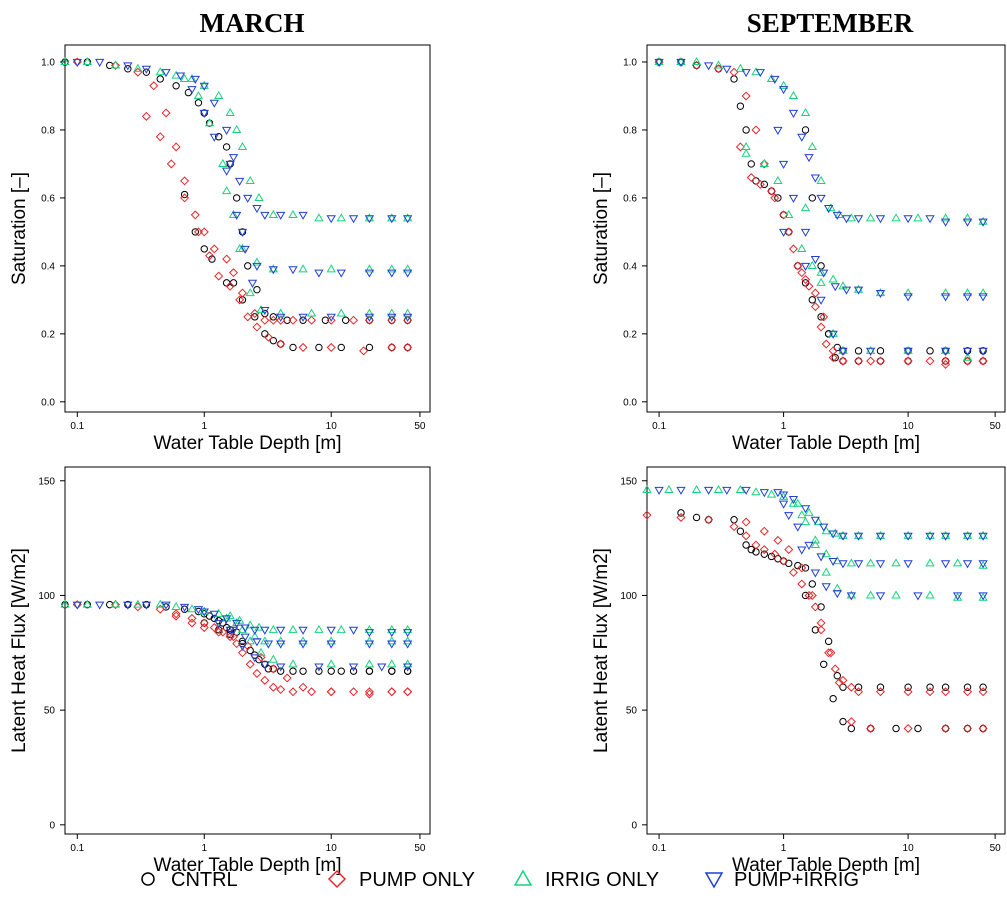 This screenshot has width=1007, height=917. Describe the element at coordinates (248, 443) in the screenshot. I see `x-axis-label: Water Table Depth [m]` at that location.